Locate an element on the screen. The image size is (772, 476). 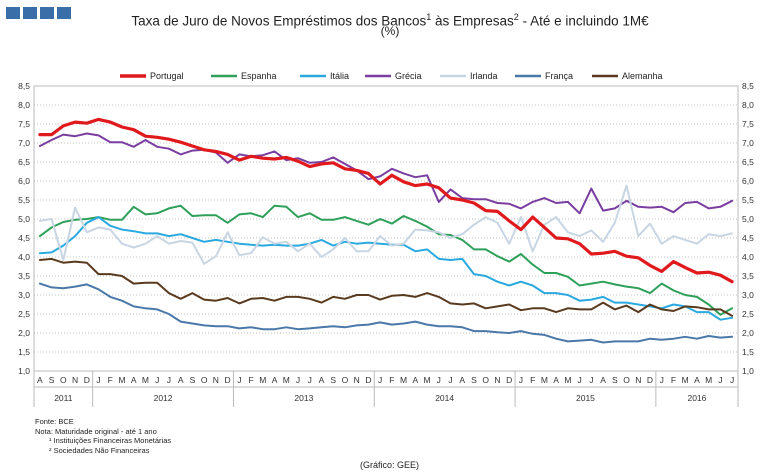
y-tick-label-left: 4,0 is located at coordinates (24, 257).